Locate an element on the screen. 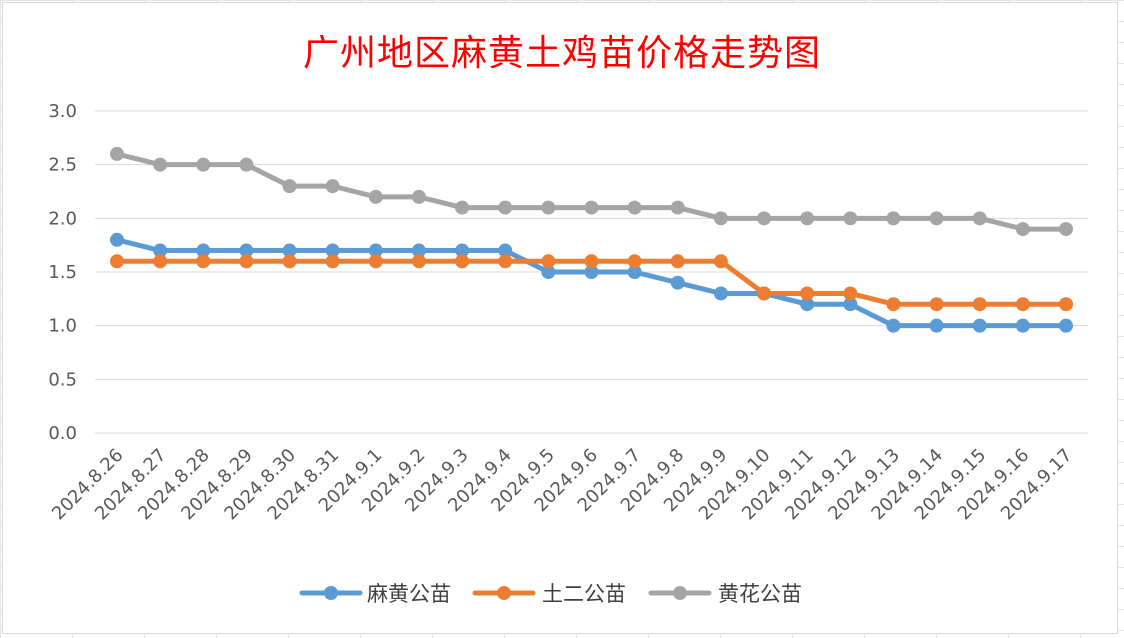 This screenshot has width=1124, height=638. y-tick-label: 1.0 is located at coordinates (62, 326).